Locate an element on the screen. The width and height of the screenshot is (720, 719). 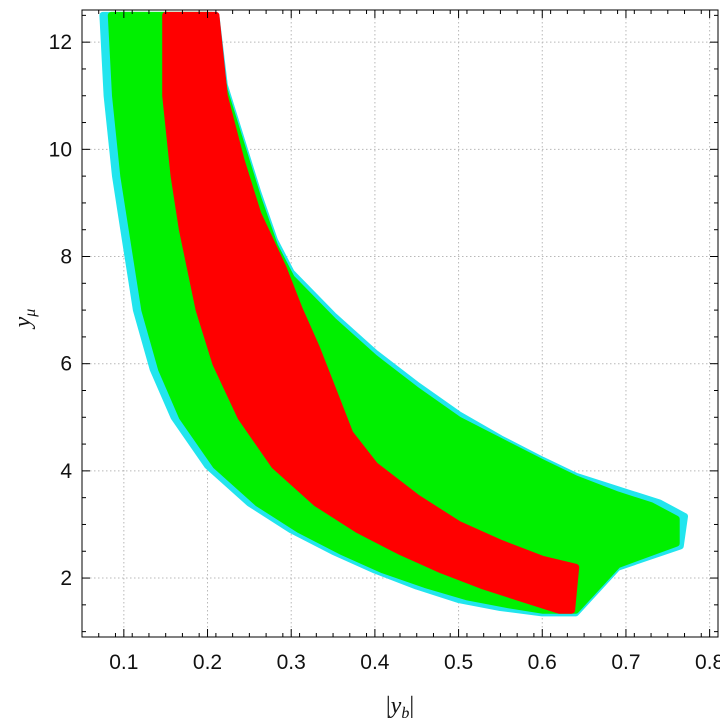
y-axis-title: yμ is located at coordinates (24, 319).